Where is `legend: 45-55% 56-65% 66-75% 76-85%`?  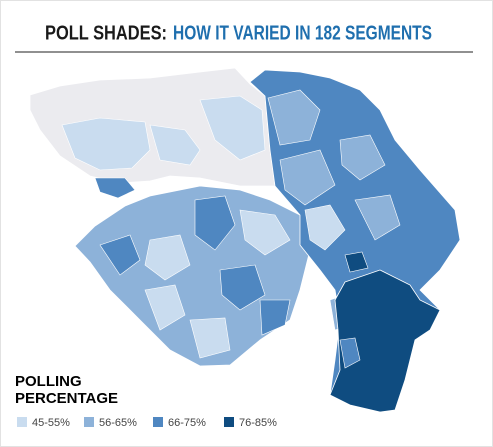
legend: 45-55% 56-65% 66-75% 76-85% is located at coordinates (147, 423).